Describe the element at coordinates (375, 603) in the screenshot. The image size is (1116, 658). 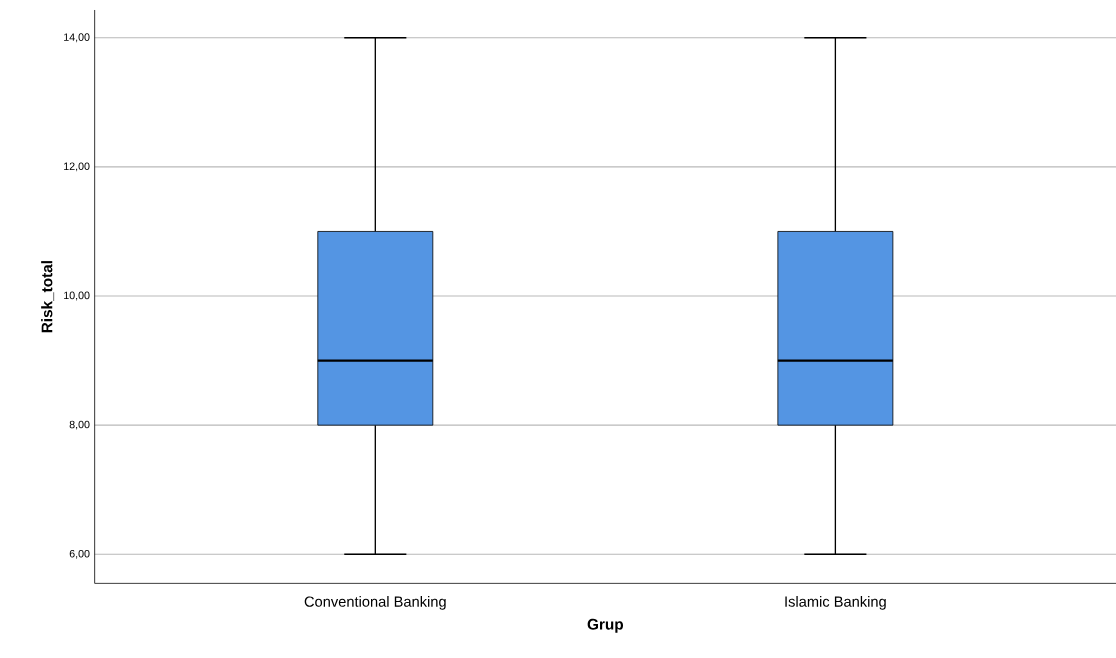
I see `x-tick-label: Conventional Banking` at that location.